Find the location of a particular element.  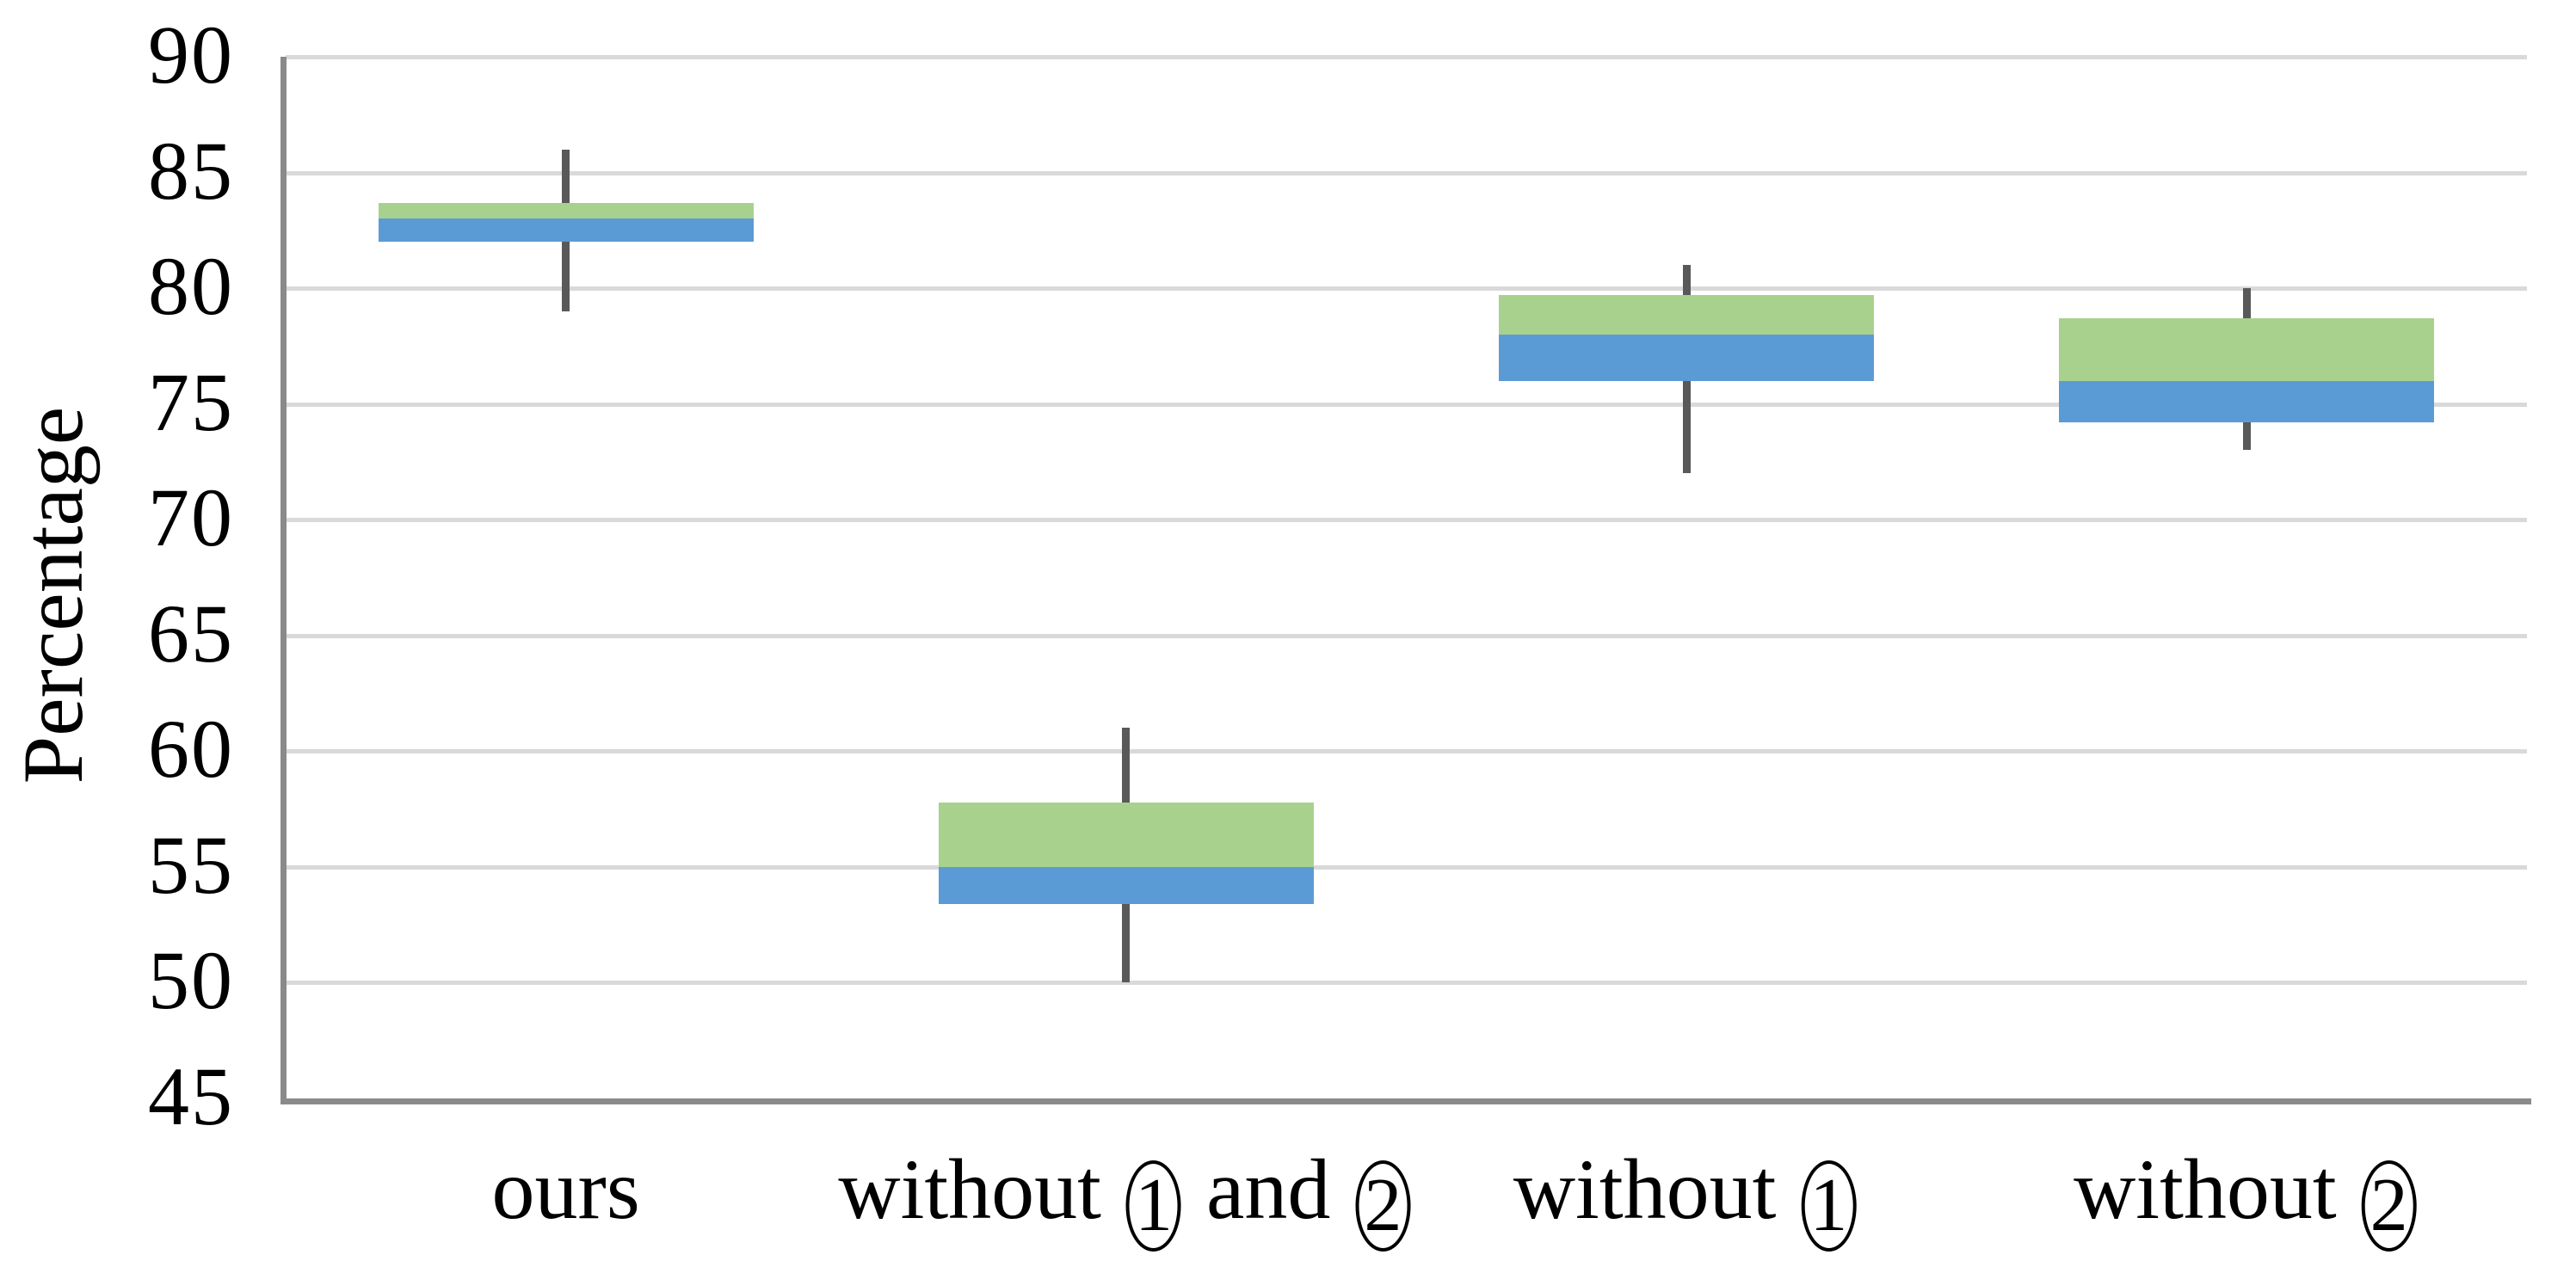

x-category-label-3: without 1 is located at coordinates (1686, 1197).